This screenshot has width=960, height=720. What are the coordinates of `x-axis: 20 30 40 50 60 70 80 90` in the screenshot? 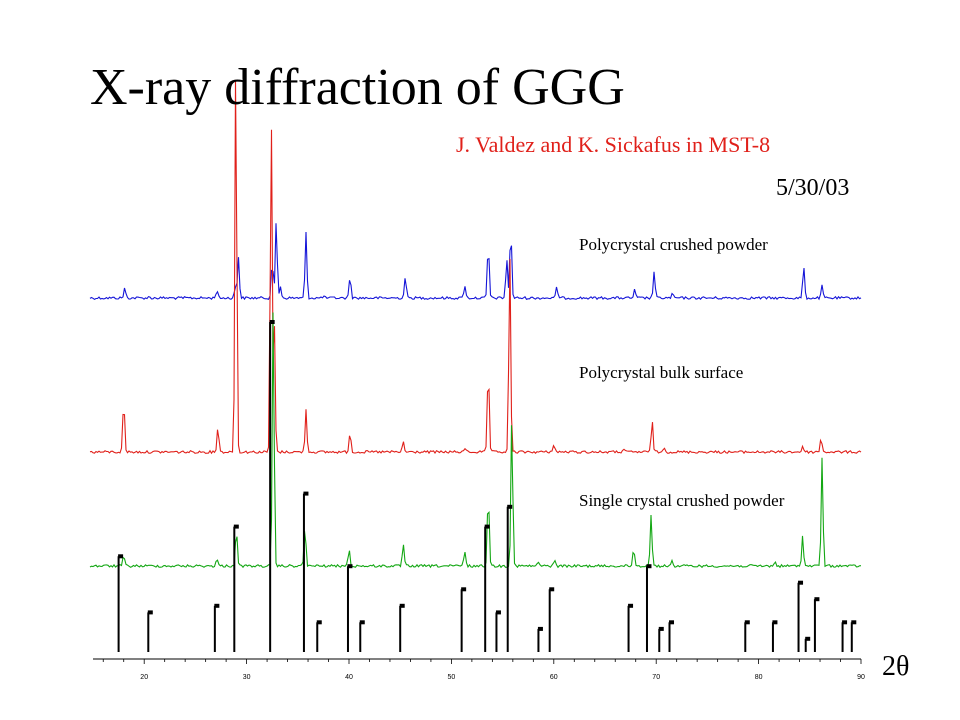 It's located at (479, 669).